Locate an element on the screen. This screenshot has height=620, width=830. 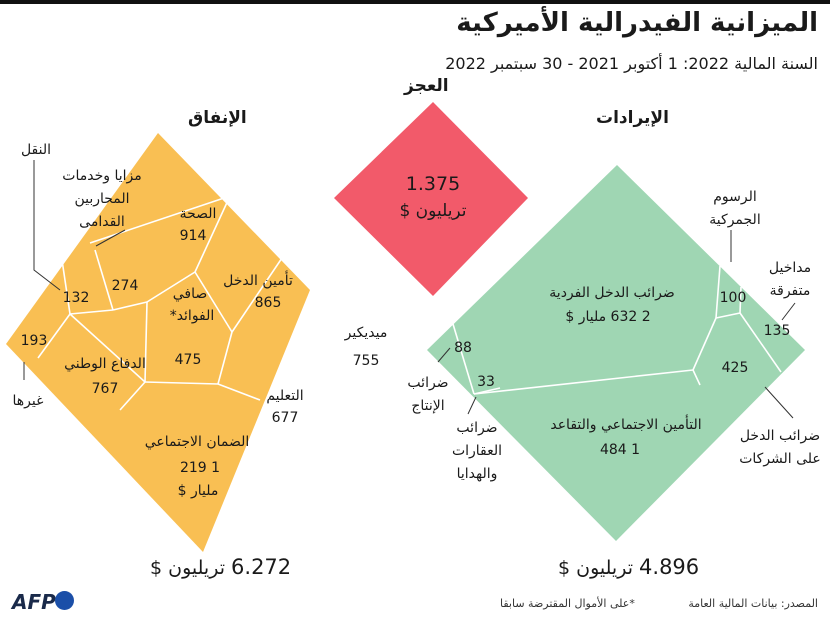
revenue-total: 4.896 تريليون $ is located at coordinates (628, 567).